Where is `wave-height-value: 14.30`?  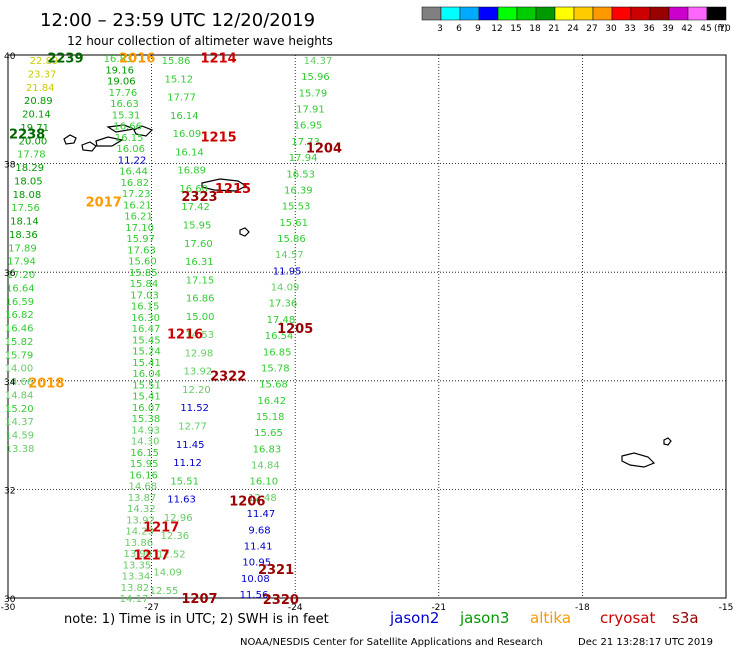 wave-height-value: 14.30 is located at coordinates (145, 442).